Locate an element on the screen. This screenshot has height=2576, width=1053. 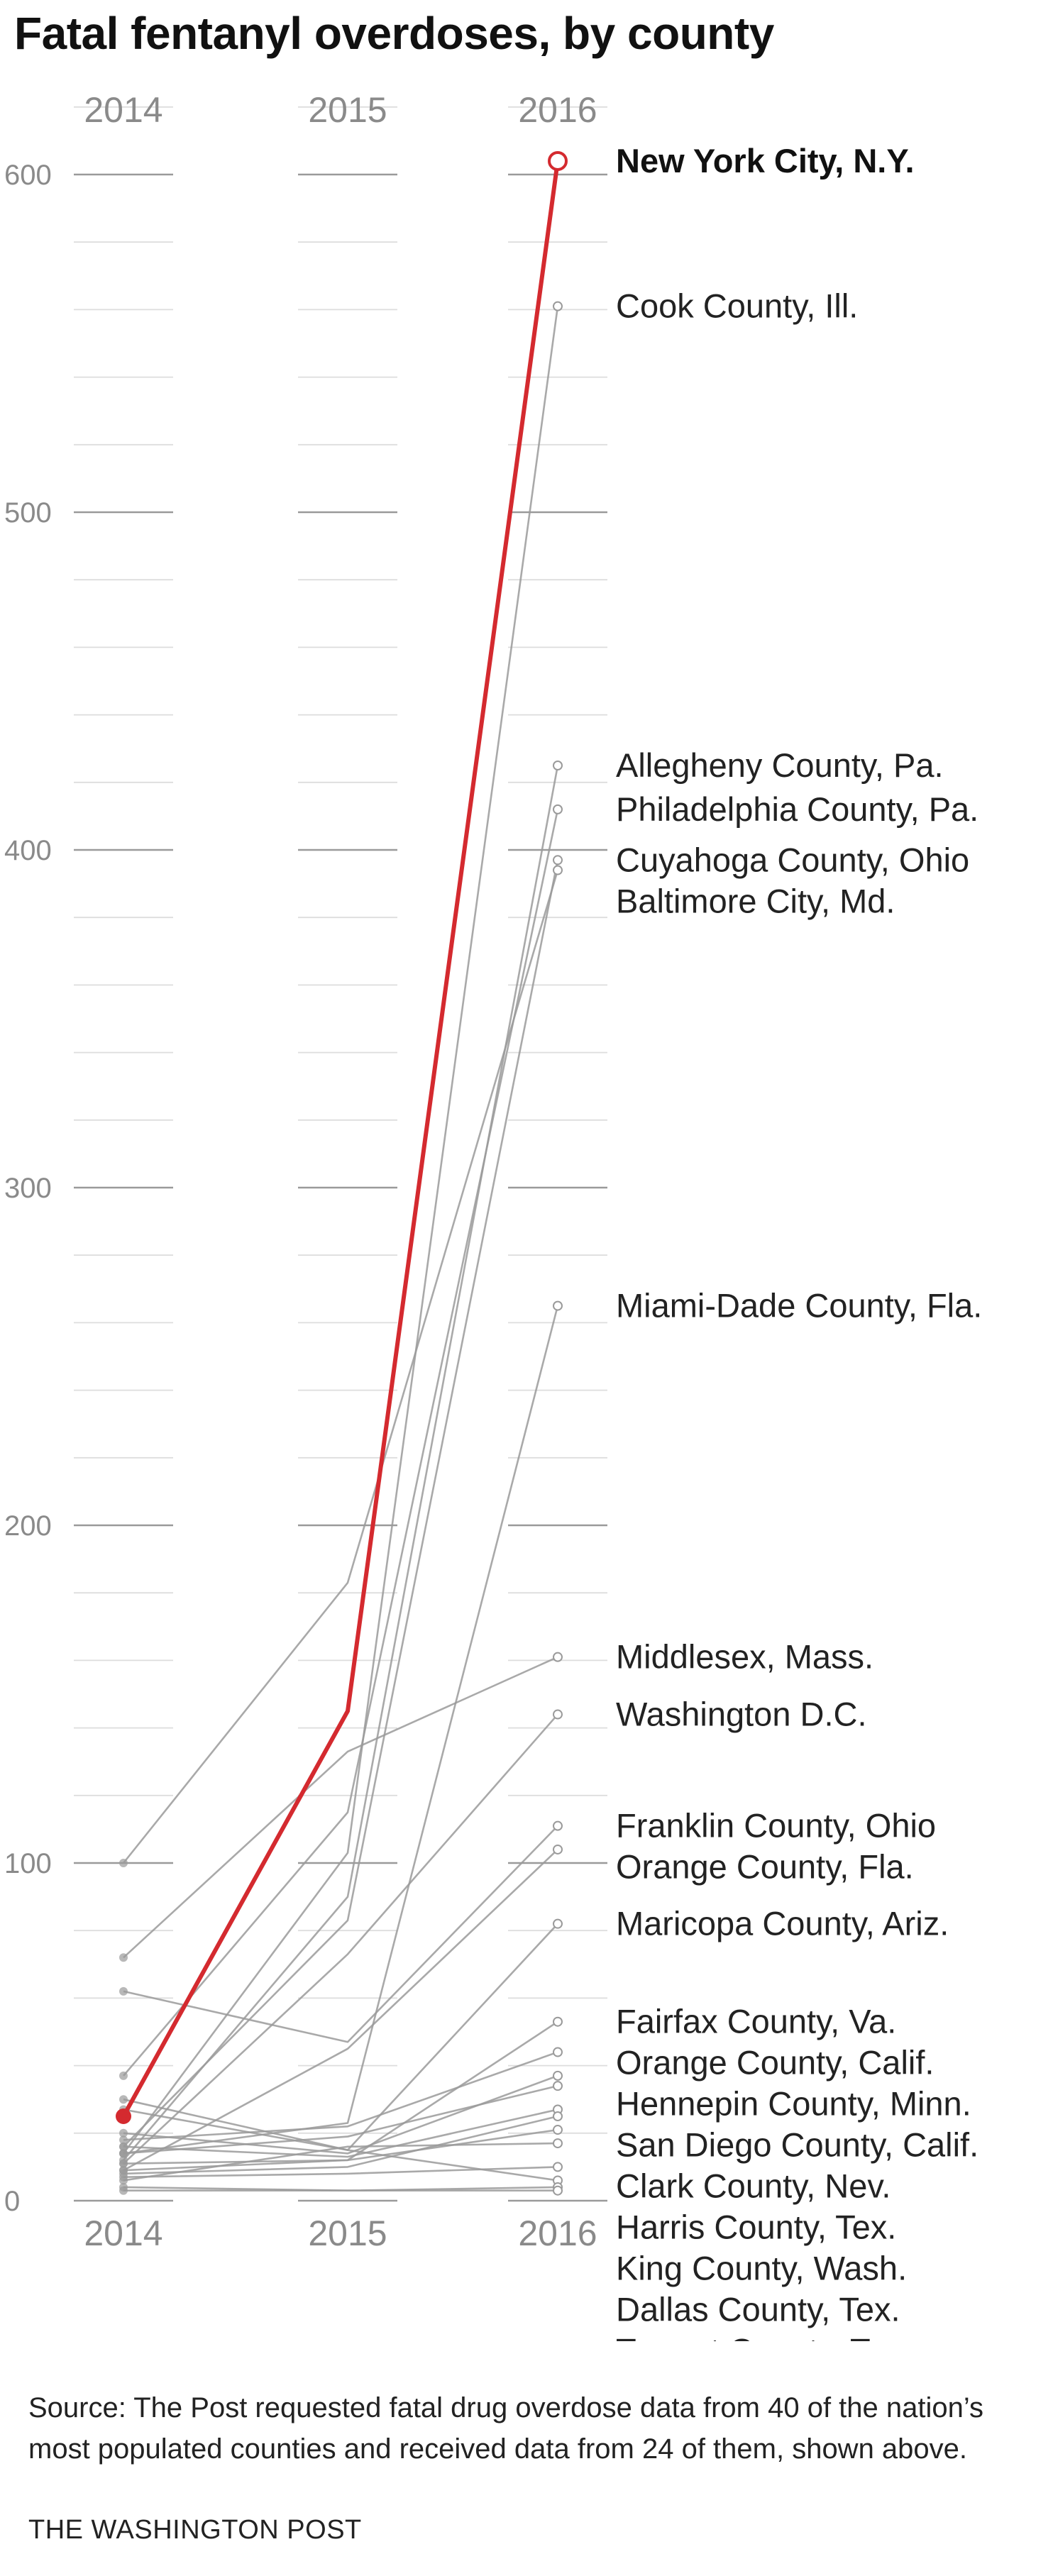
series-label-miami-dade-county-fla: Miami-Dade County, Fla. is located at coordinates (799, 1306).